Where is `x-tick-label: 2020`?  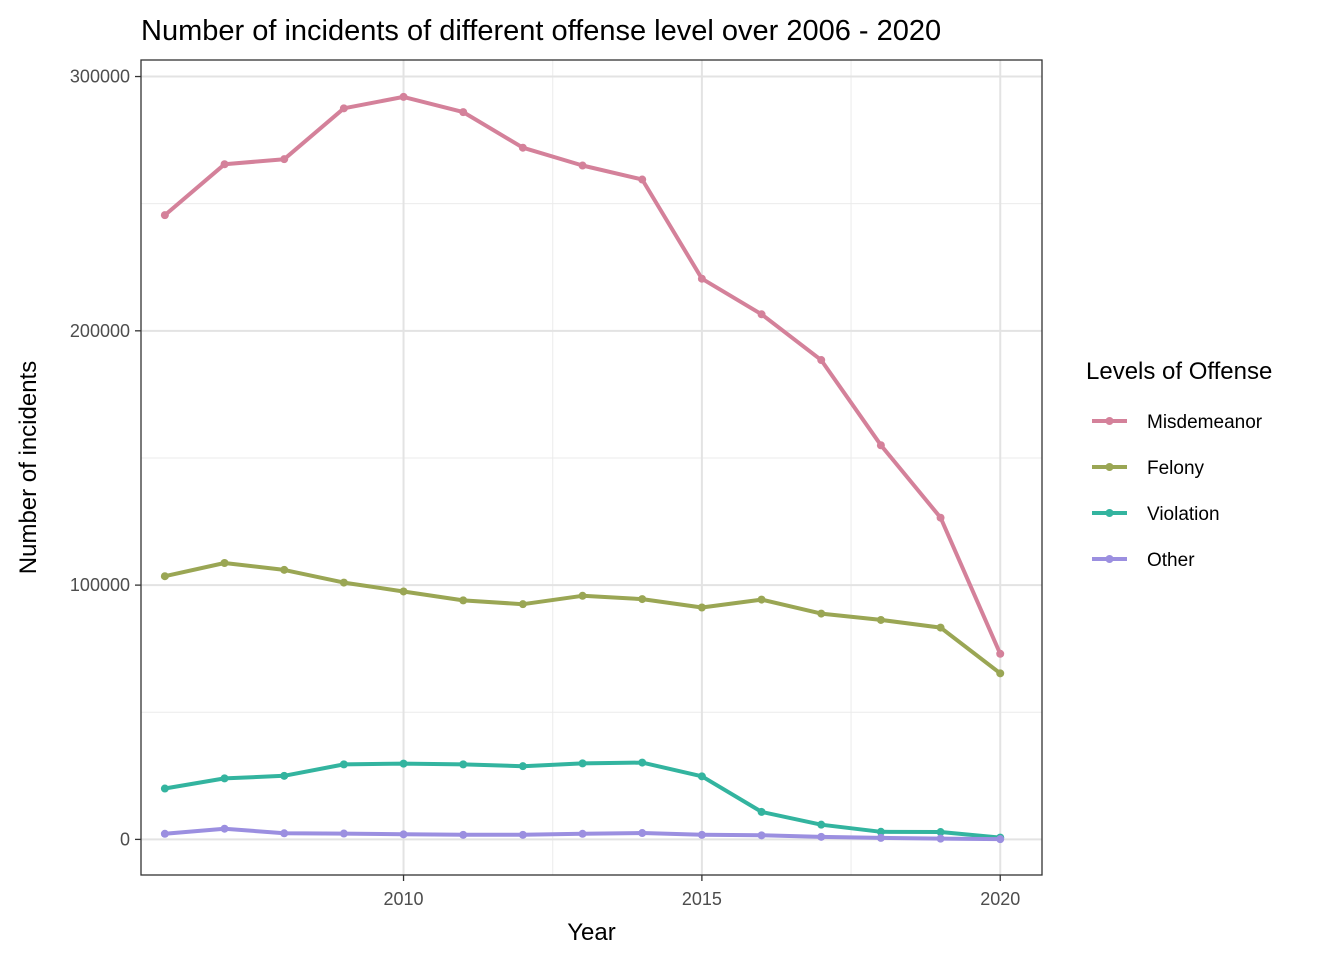 x-tick-label: 2020 is located at coordinates (1000, 899).